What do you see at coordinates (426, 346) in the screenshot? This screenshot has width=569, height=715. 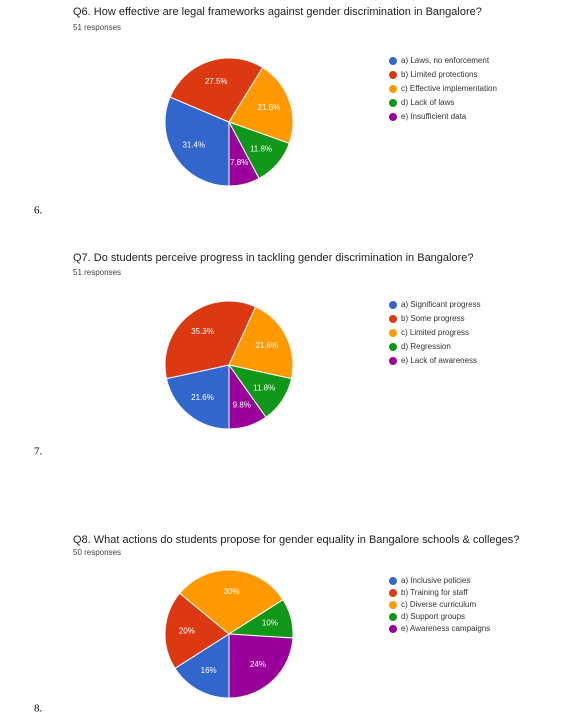 I see `legend-label: d) Regression` at bounding box center [426, 346].